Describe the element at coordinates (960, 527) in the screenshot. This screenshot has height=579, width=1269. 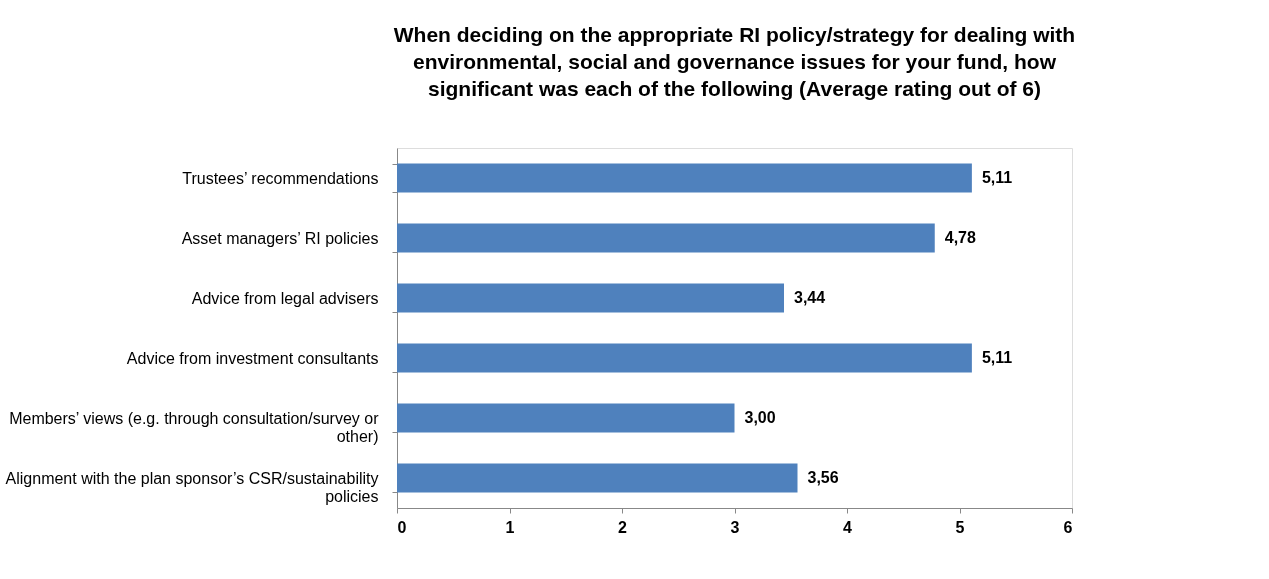
I see `x-tick-label: 5` at that location.